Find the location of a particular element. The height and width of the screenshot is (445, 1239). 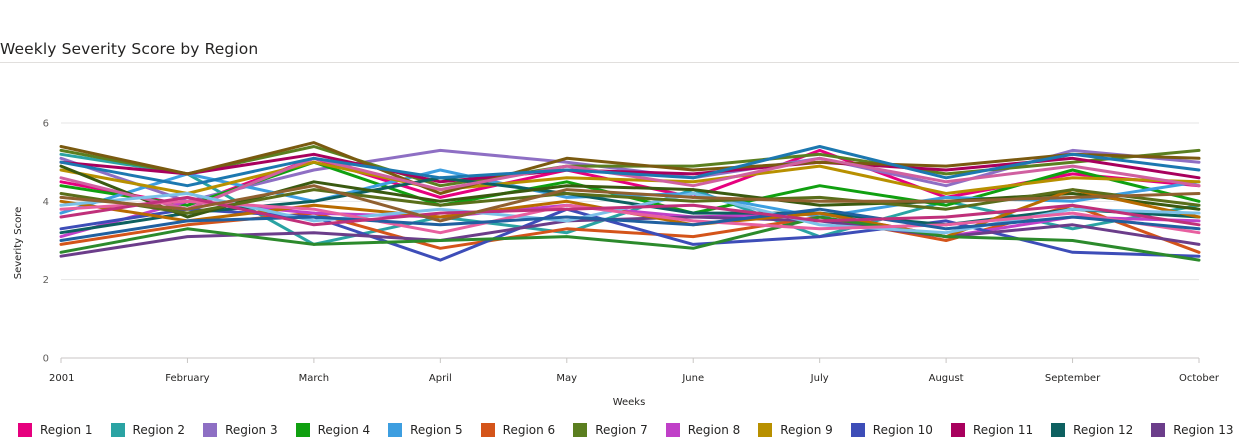

legend-item: Region 10 is located at coordinates (891, 430).